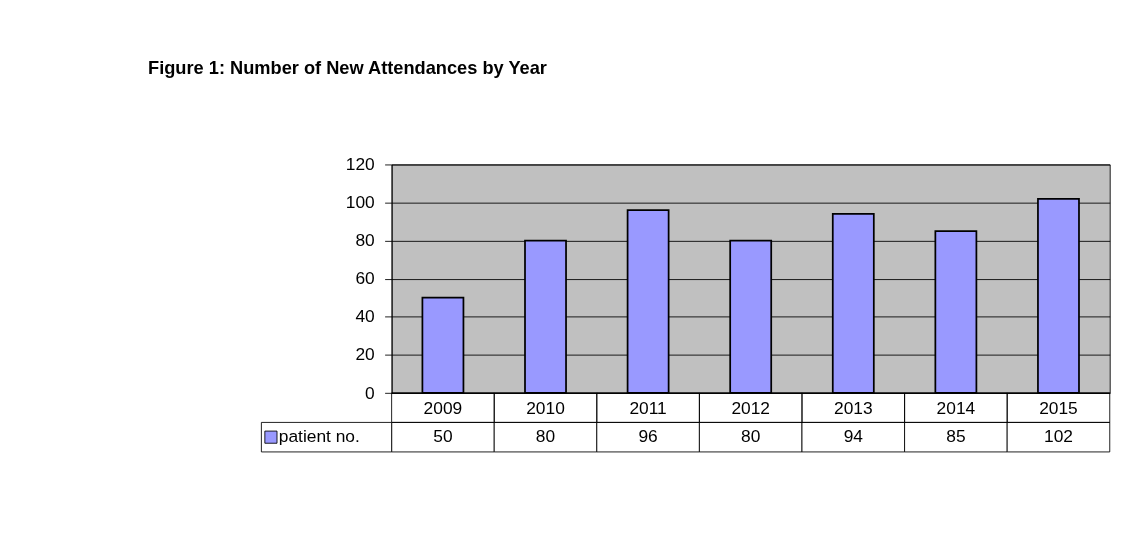 Image resolution: width=1128 pixels, height=552 pixels. Describe the element at coordinates (1058, 408) in the screenshot. I see `x-tick-label: 2015` at that location.